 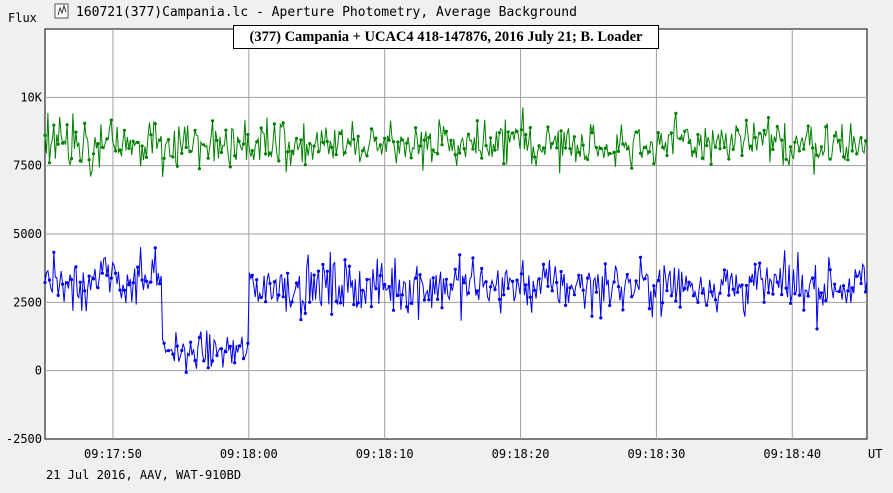 I want to click on x-tick-label: 09:17:50, so click(x=113, y=454).